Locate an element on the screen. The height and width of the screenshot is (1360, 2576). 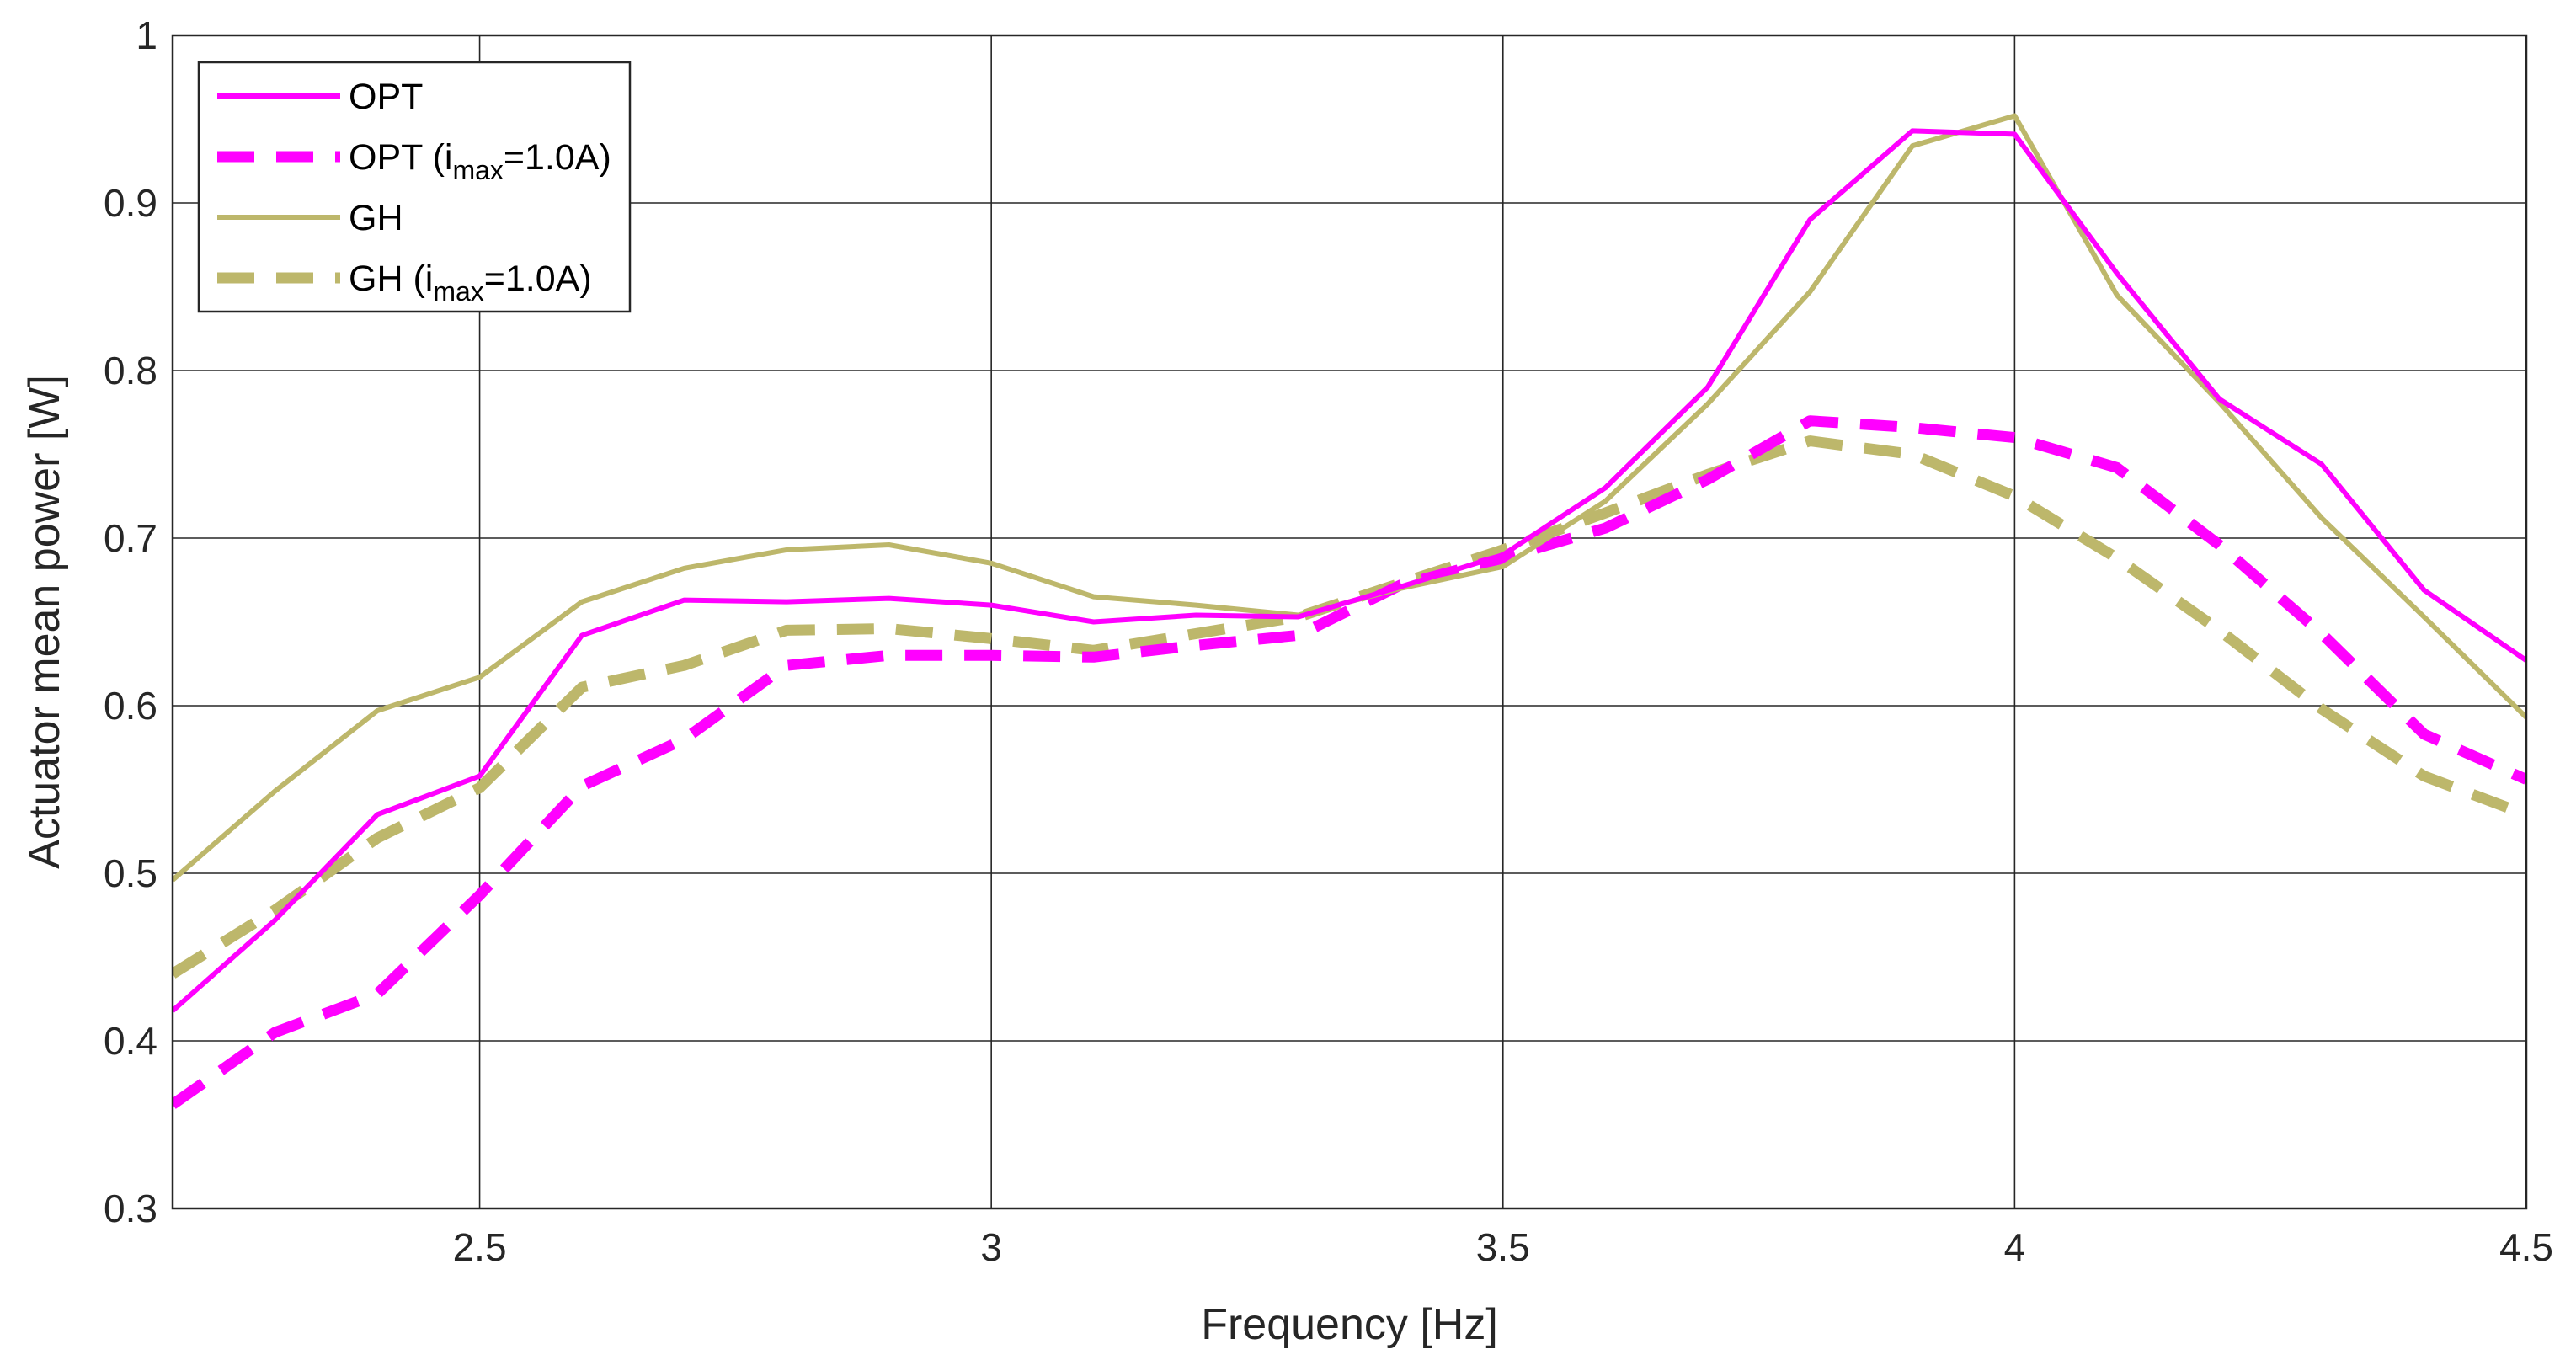
legend-item: GH is located at coordinates (310, 218).